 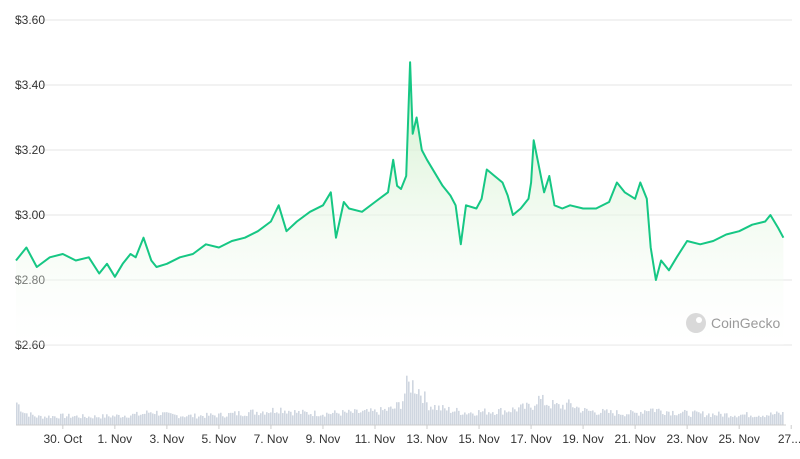 What do you see at coordinates (738, 439) in the screenshot?
I see `x-tick-label: 25. Nov` at bounding box center [738, 439].